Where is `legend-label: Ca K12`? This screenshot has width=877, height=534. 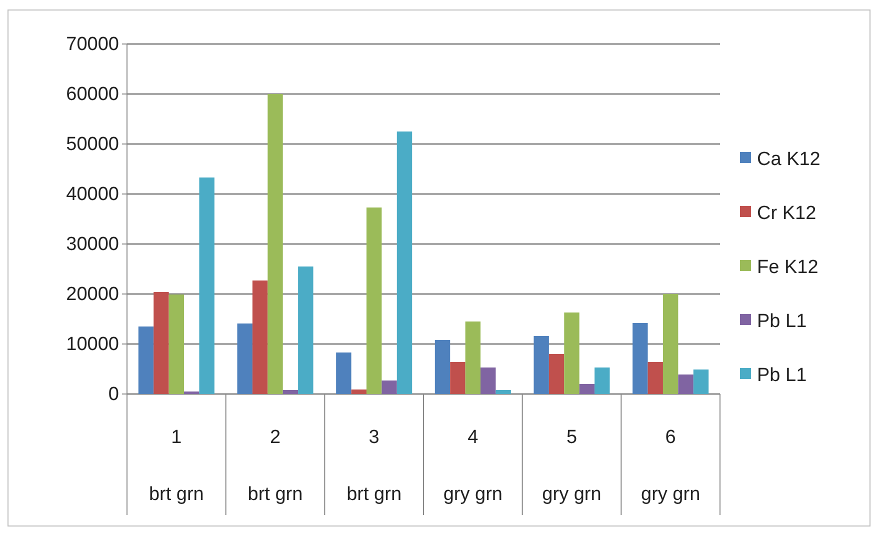
legend-label: Ca K12 is located at coordinates (788, 159).